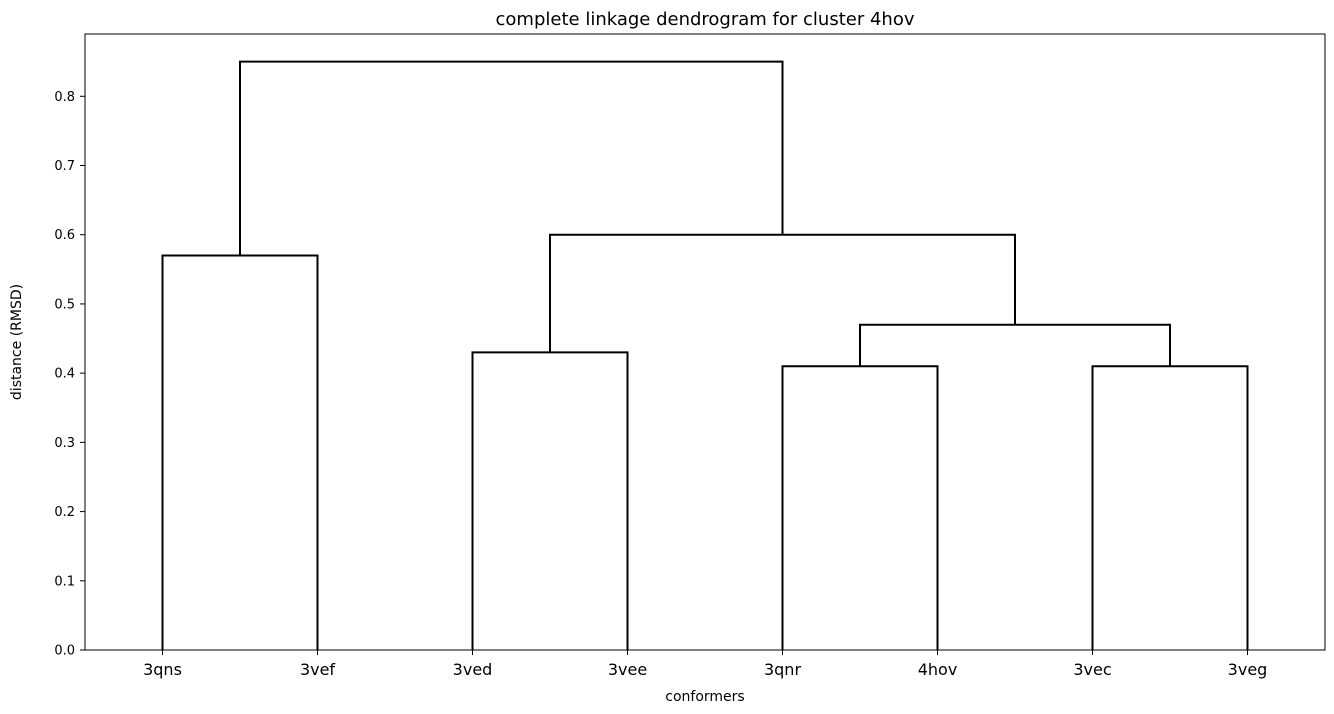 The height and width of the screenshot is (714, 1334). What do you see at coordinates (64, 235) in the screenshot?
I see `y-tick-label: 0.6` at bounding box center [64, 235].